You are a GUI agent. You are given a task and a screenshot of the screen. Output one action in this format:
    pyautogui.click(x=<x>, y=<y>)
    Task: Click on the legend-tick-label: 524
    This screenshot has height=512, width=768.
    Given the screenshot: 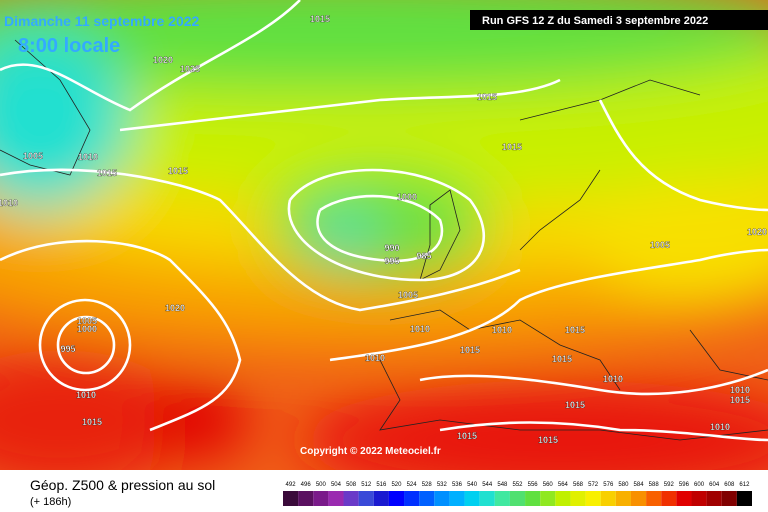 What is the action you would take?
    pyautogui.click(x=412, y=485)
    